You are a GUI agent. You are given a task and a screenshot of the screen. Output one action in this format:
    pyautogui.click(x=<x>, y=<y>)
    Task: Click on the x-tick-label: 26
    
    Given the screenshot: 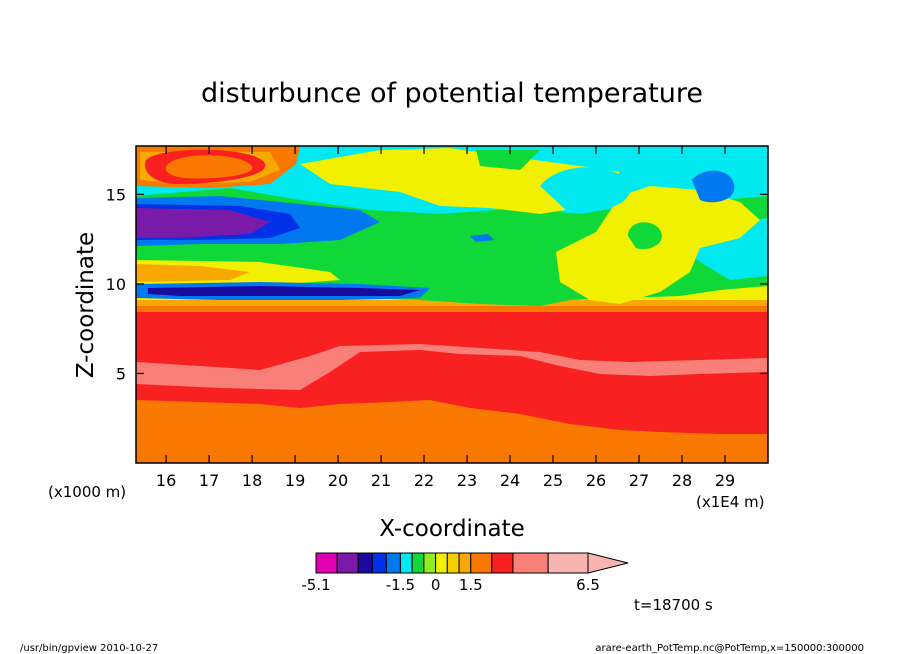 What is the action you would take?
    pyautogui.click(x=596, y=480)
    